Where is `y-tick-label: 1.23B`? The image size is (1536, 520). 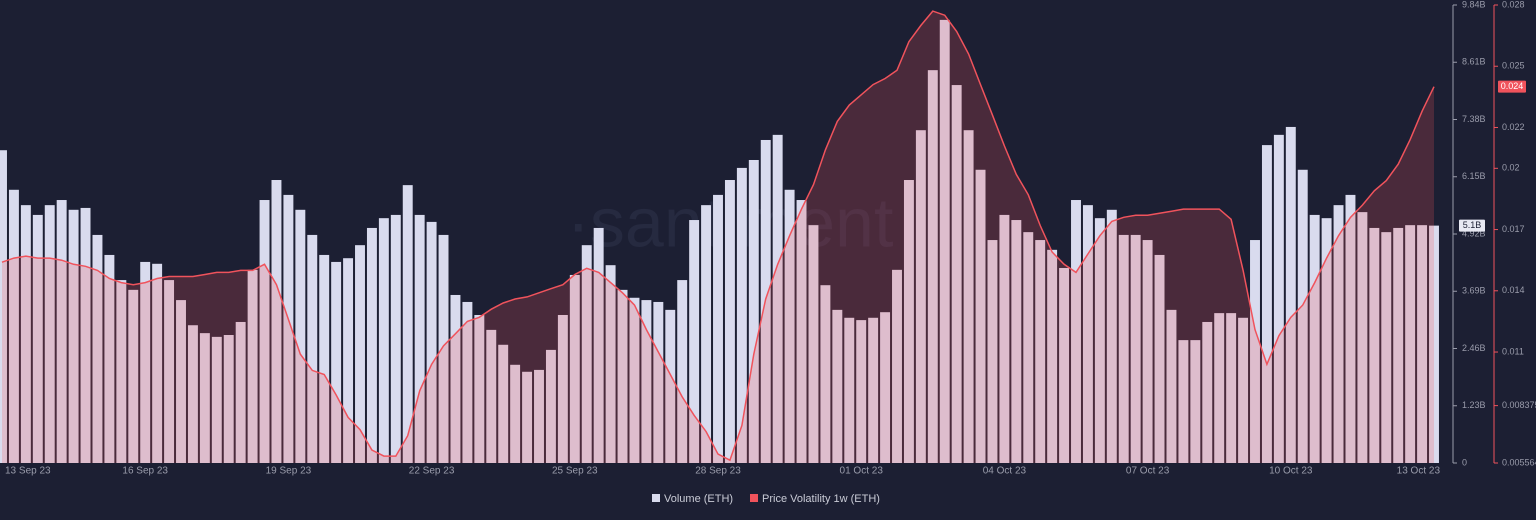 y-tick-label: 1.23B is located at coordinates (1474, 405).